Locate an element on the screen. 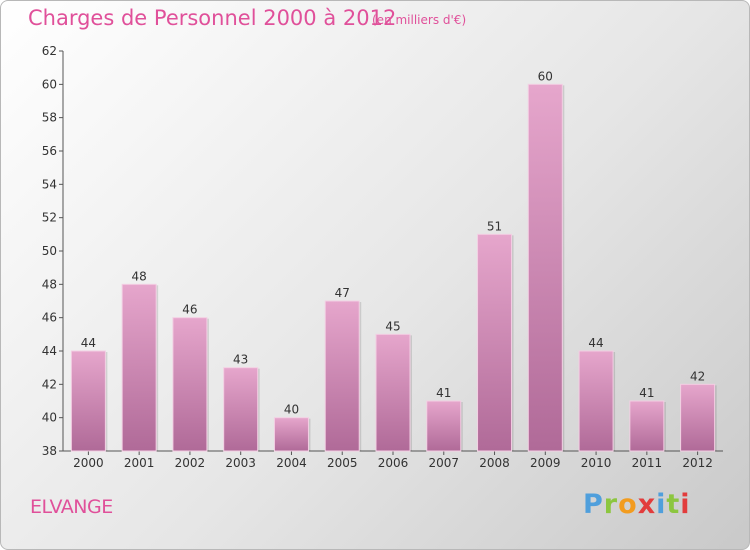 The height and width of the screenshot is (550, 750). bar-value-label: 40 is located at coordinates (291, 410).